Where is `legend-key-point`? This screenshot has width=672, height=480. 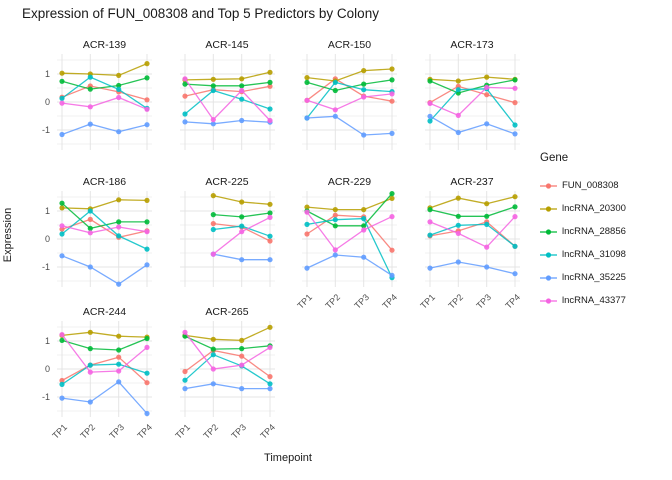 legend-key-point is located at coordinates (548, 254).